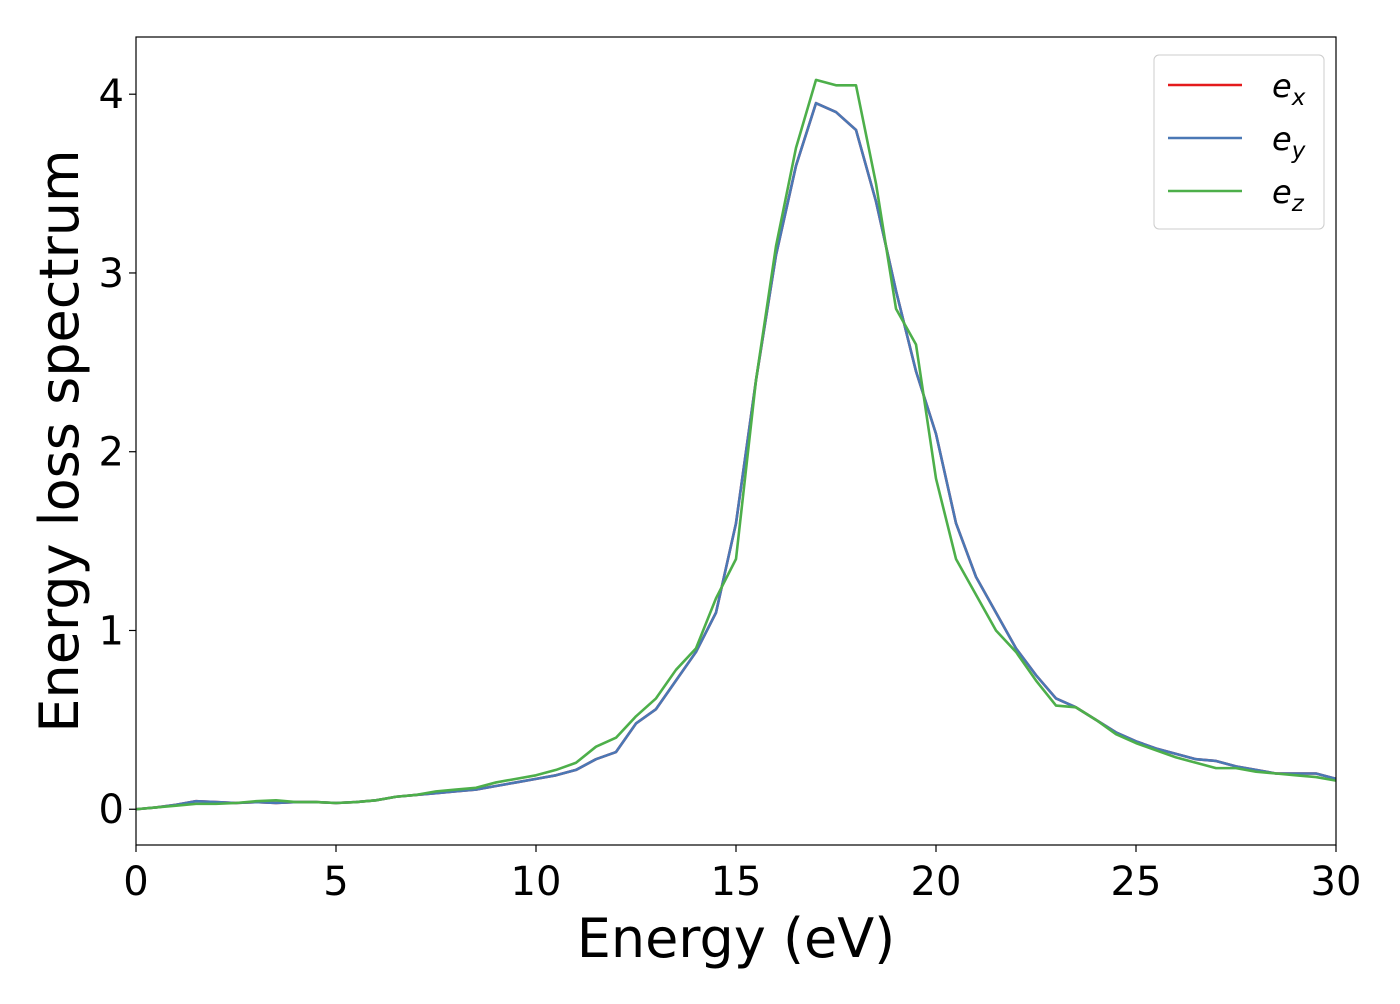 The width and height of the screenshot is (1400, 1004). I want to click on x-tick-label: 5, so click(335, 882).